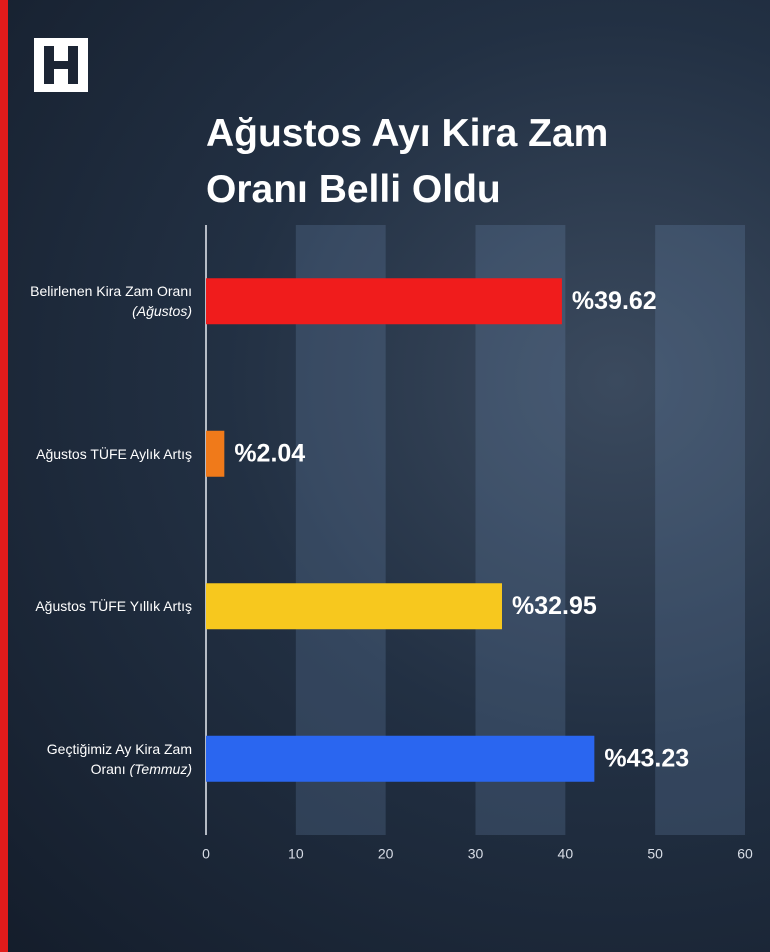 The width and height of the screenshot is (770, 952). Describe the element at coordinates (61, 65) in the screenshot. I see `logo` at that location.